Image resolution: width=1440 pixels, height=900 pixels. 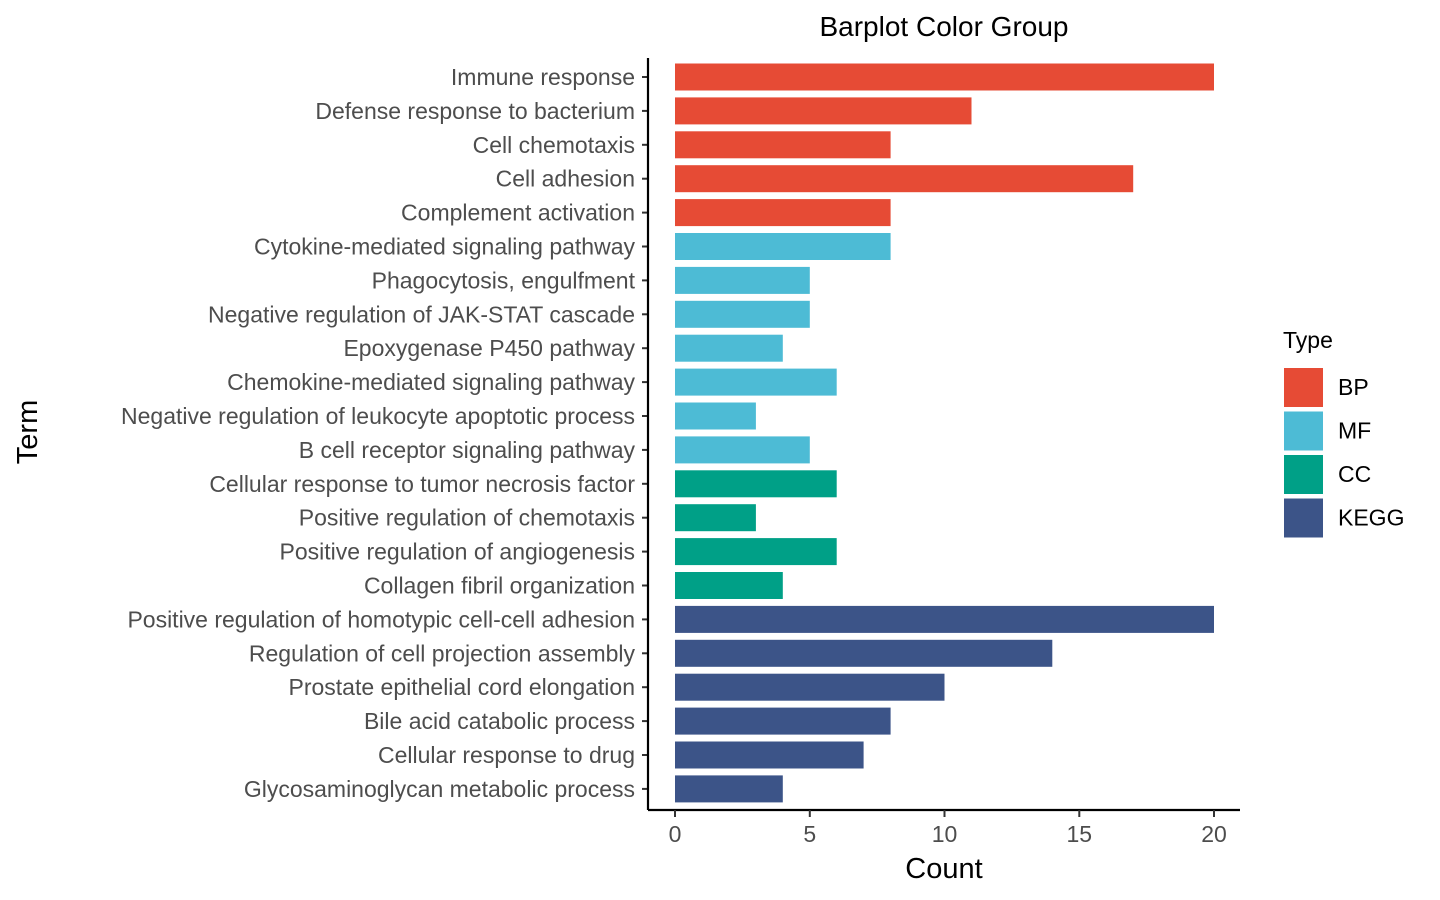 I want to click on legend-label: KEGG, so click(x=1371, y=518).